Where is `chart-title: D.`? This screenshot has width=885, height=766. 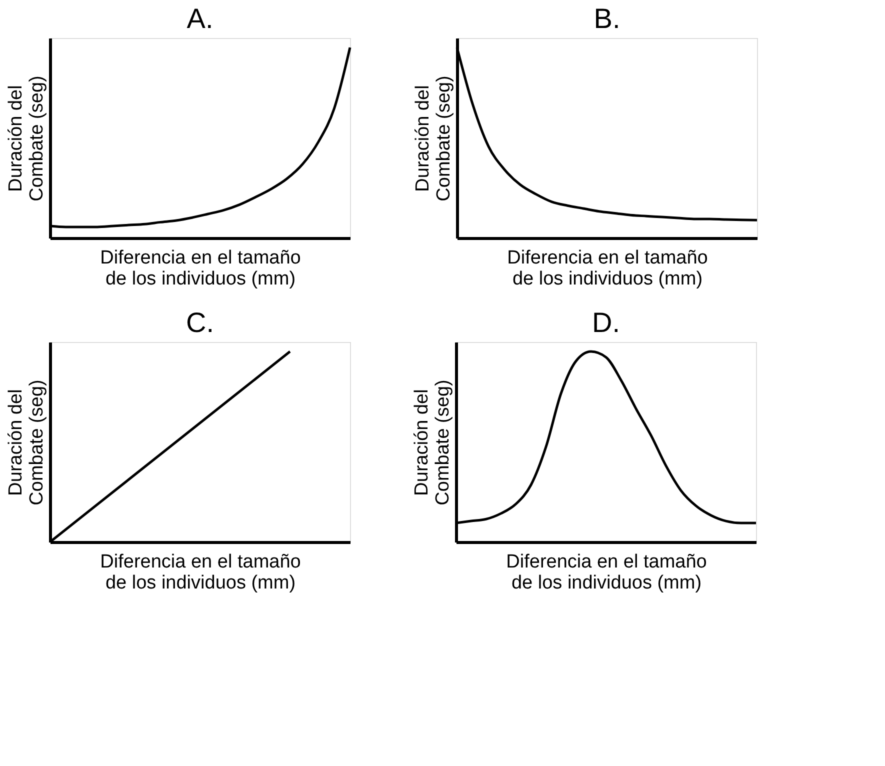
chart-title: D. is located at coordinates (606, 322).